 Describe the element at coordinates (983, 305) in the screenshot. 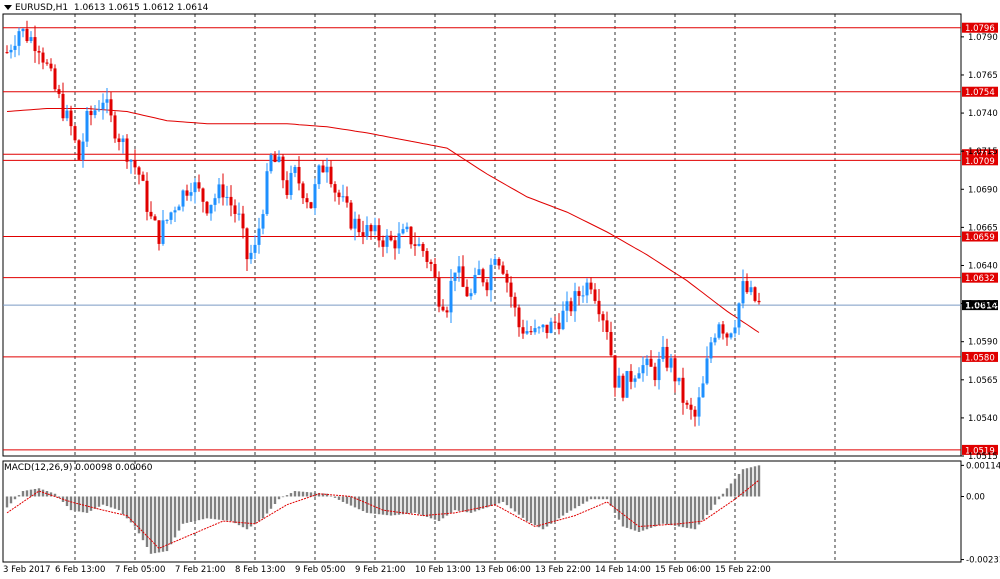

I see `price-tick-label: 1.0615` at that location.